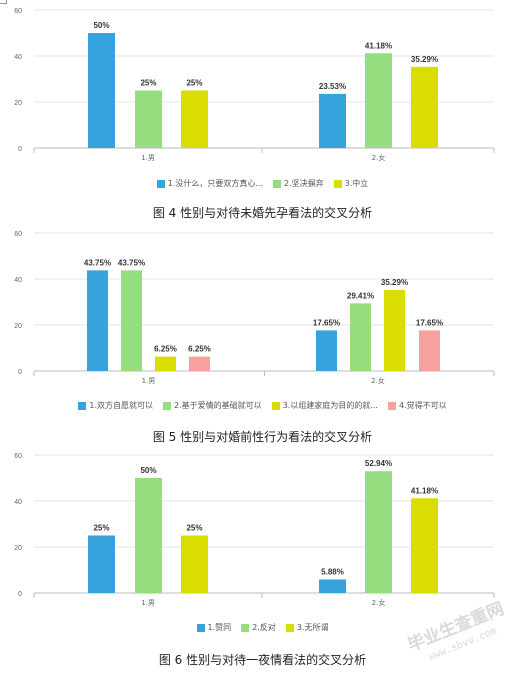 The width and height of the screenshot is (525, 677). I want to click on legend-item: 3.无所谓, so click(307, 627).